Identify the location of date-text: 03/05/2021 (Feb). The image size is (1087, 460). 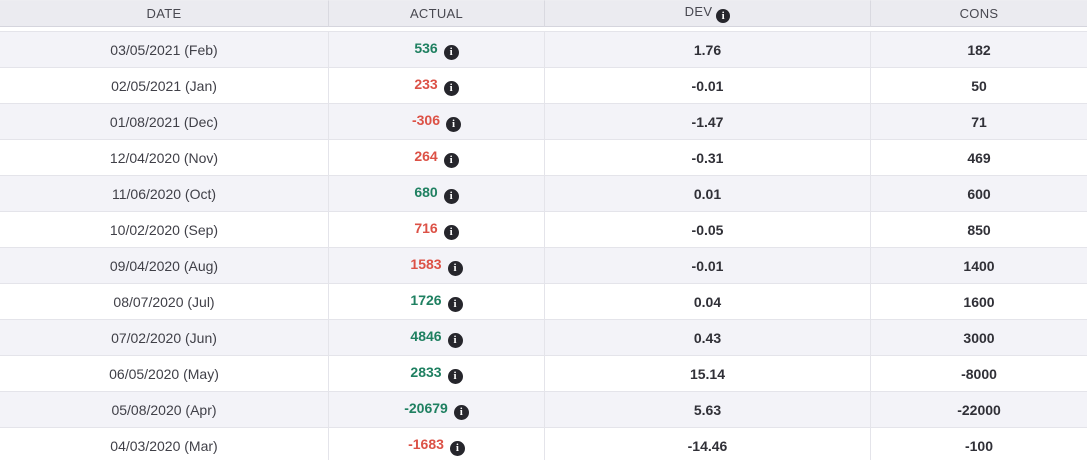
(164, 49).